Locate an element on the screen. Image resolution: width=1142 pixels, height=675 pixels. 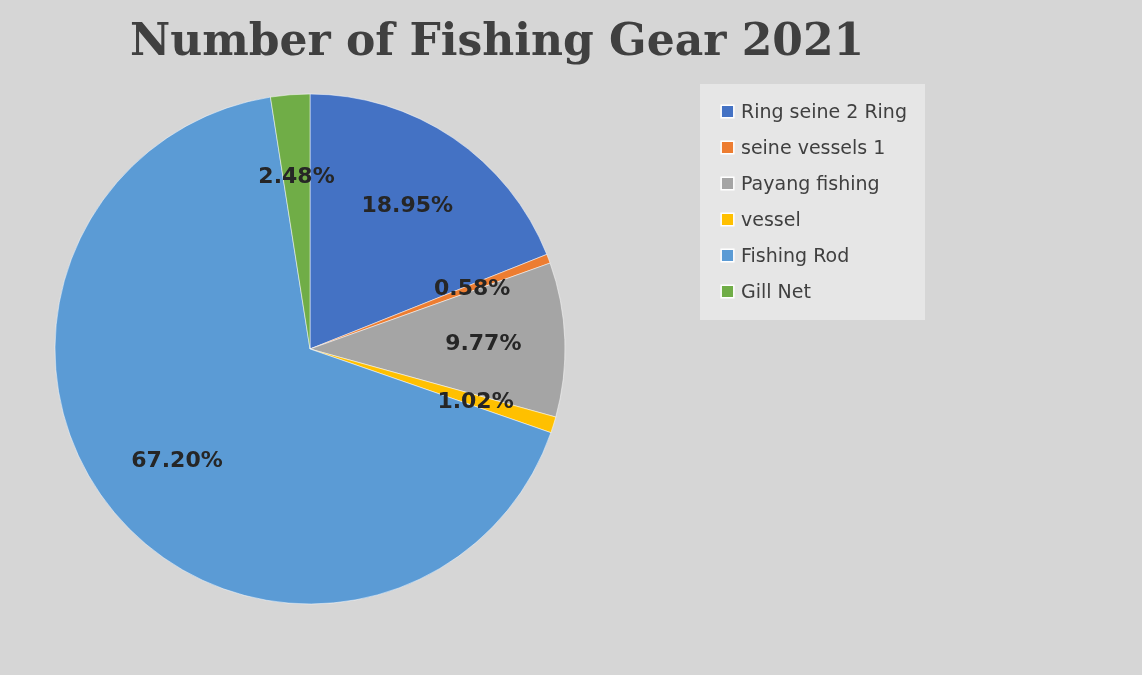
legend-label: Gill Net is located at coordinates (776, 290).